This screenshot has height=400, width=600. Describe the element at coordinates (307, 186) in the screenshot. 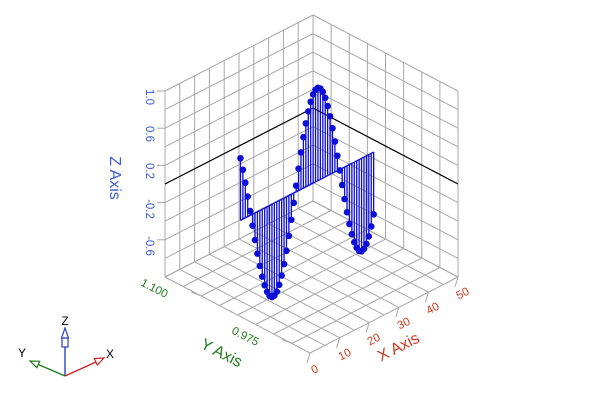

I see `stem-baseline` at that location.